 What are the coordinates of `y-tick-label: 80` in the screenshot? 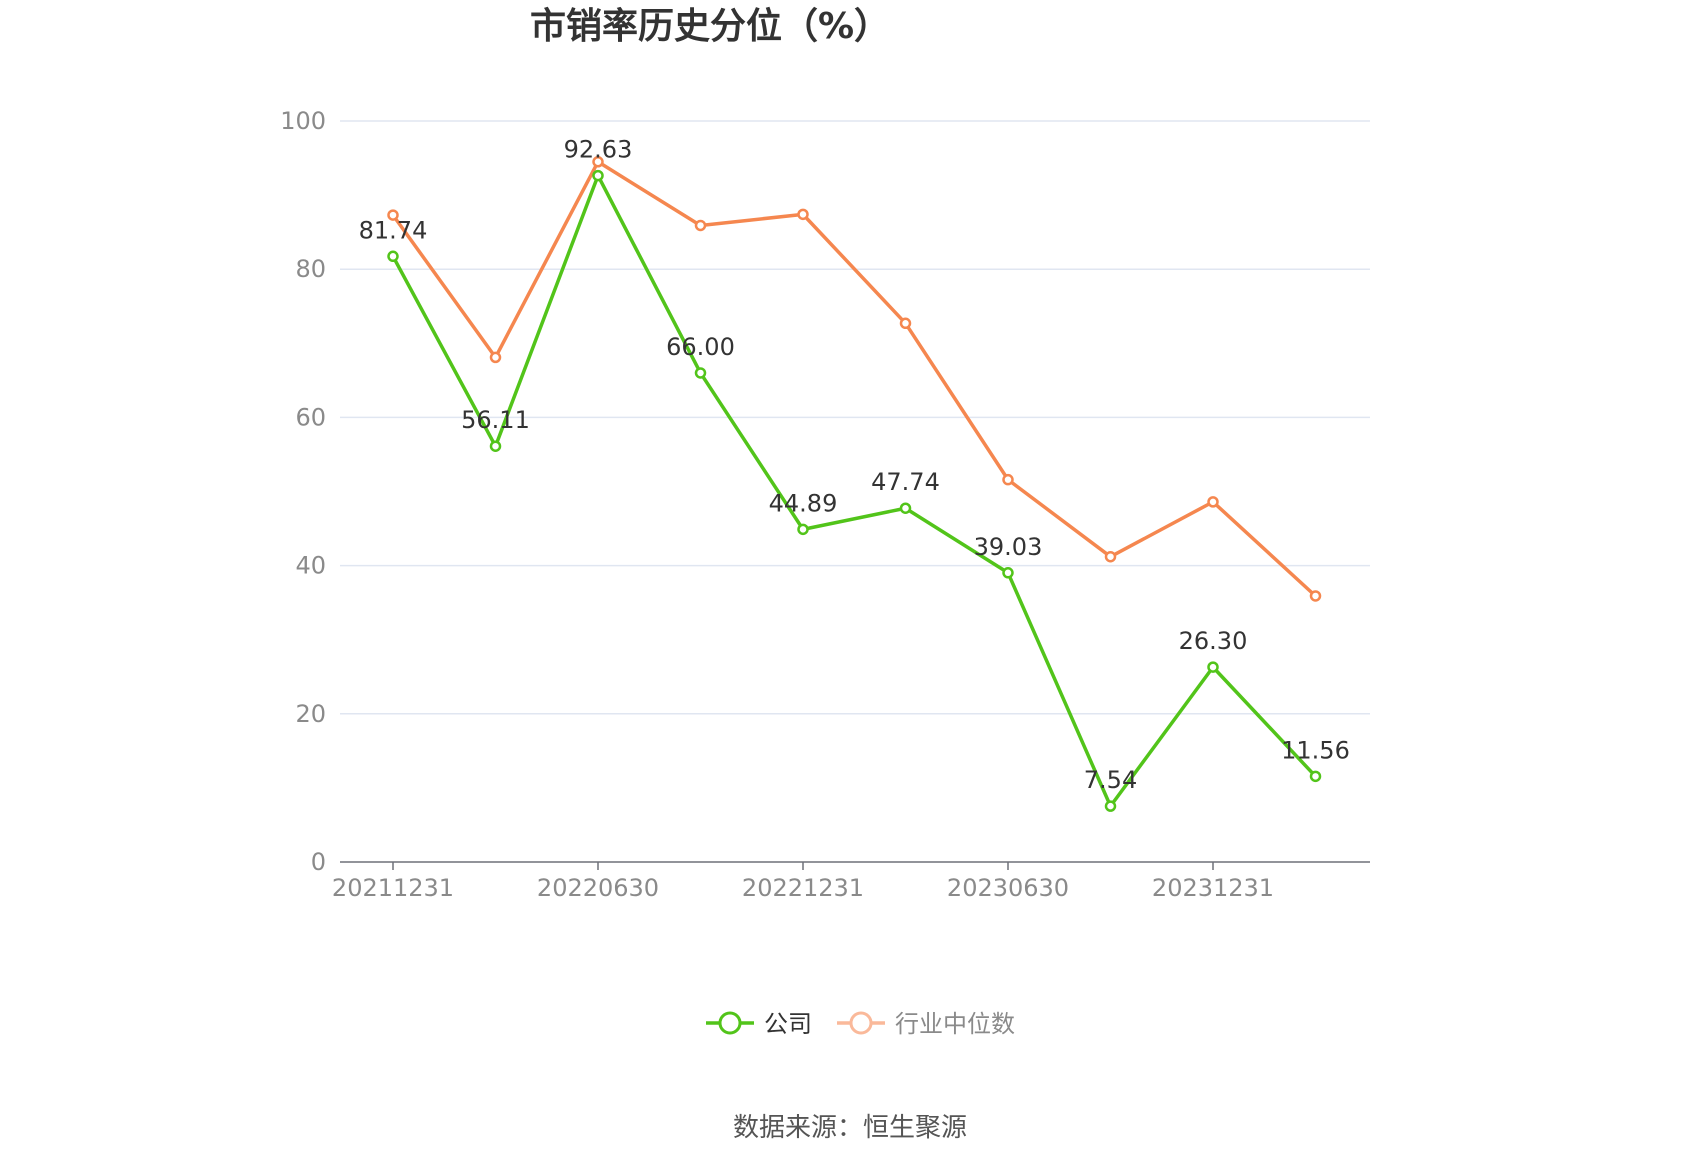 It's located at (310, 269).